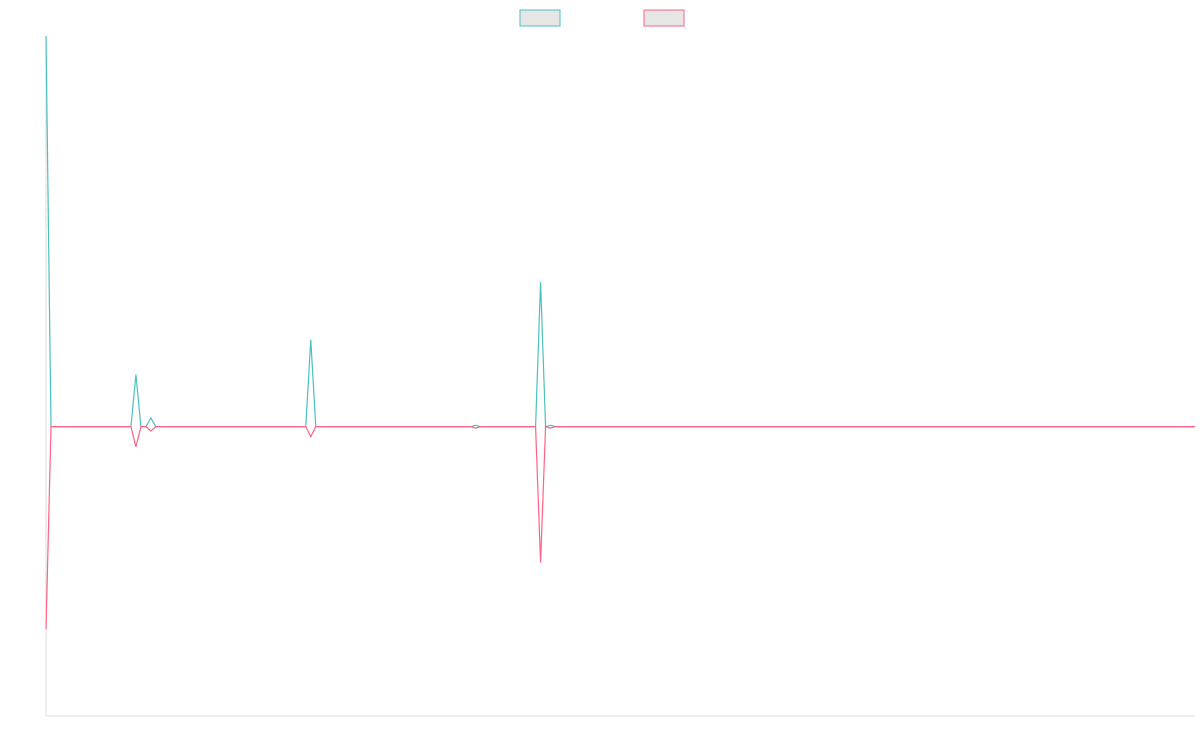  I want to click on legend, so click(602, 18).